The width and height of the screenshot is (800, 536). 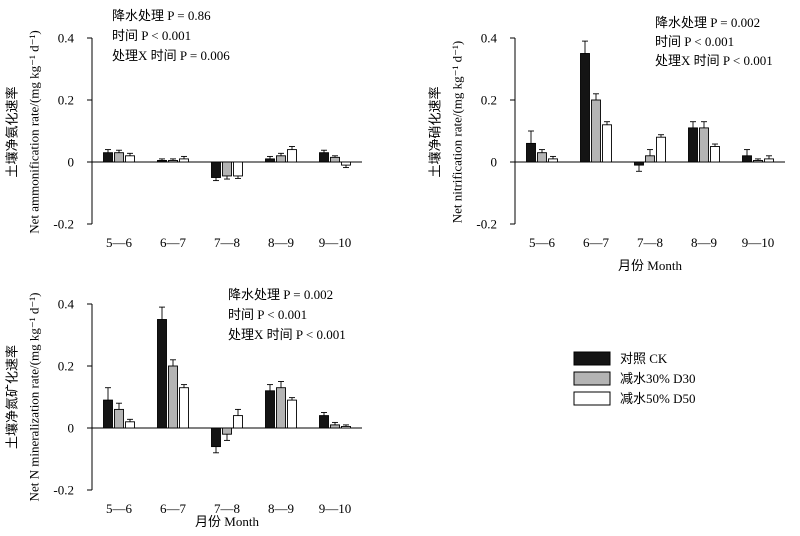 What do you see at coordinates (12, 397) in the screenshot?
I see `y-axis-label-cn: 土壤净氮矿化速率` at bounding box center [12, 397].